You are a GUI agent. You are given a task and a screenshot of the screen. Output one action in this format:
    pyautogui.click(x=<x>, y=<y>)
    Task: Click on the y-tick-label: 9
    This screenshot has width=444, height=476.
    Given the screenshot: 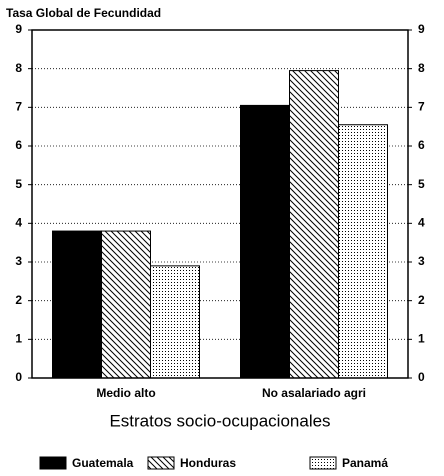 What is the action you would take?
    pyautogui.click(x=18, y=29)
    